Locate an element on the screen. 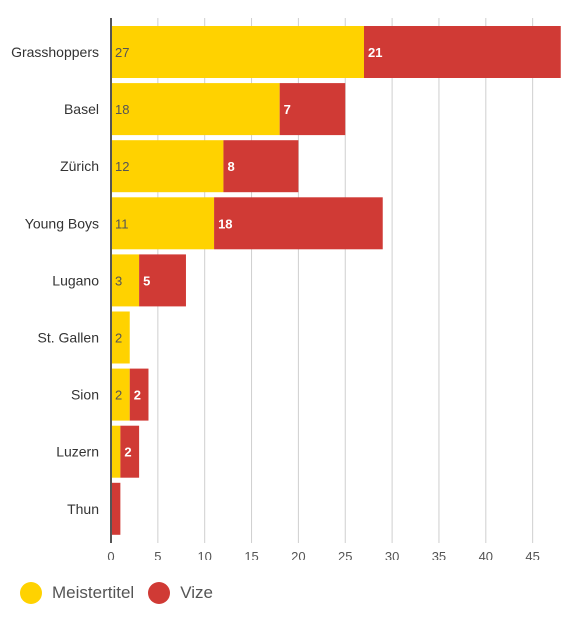 Image resolution: width=582 pixels, height=619 pixels. x-tick-label-5: 5 is located at coordinates (157, 554).